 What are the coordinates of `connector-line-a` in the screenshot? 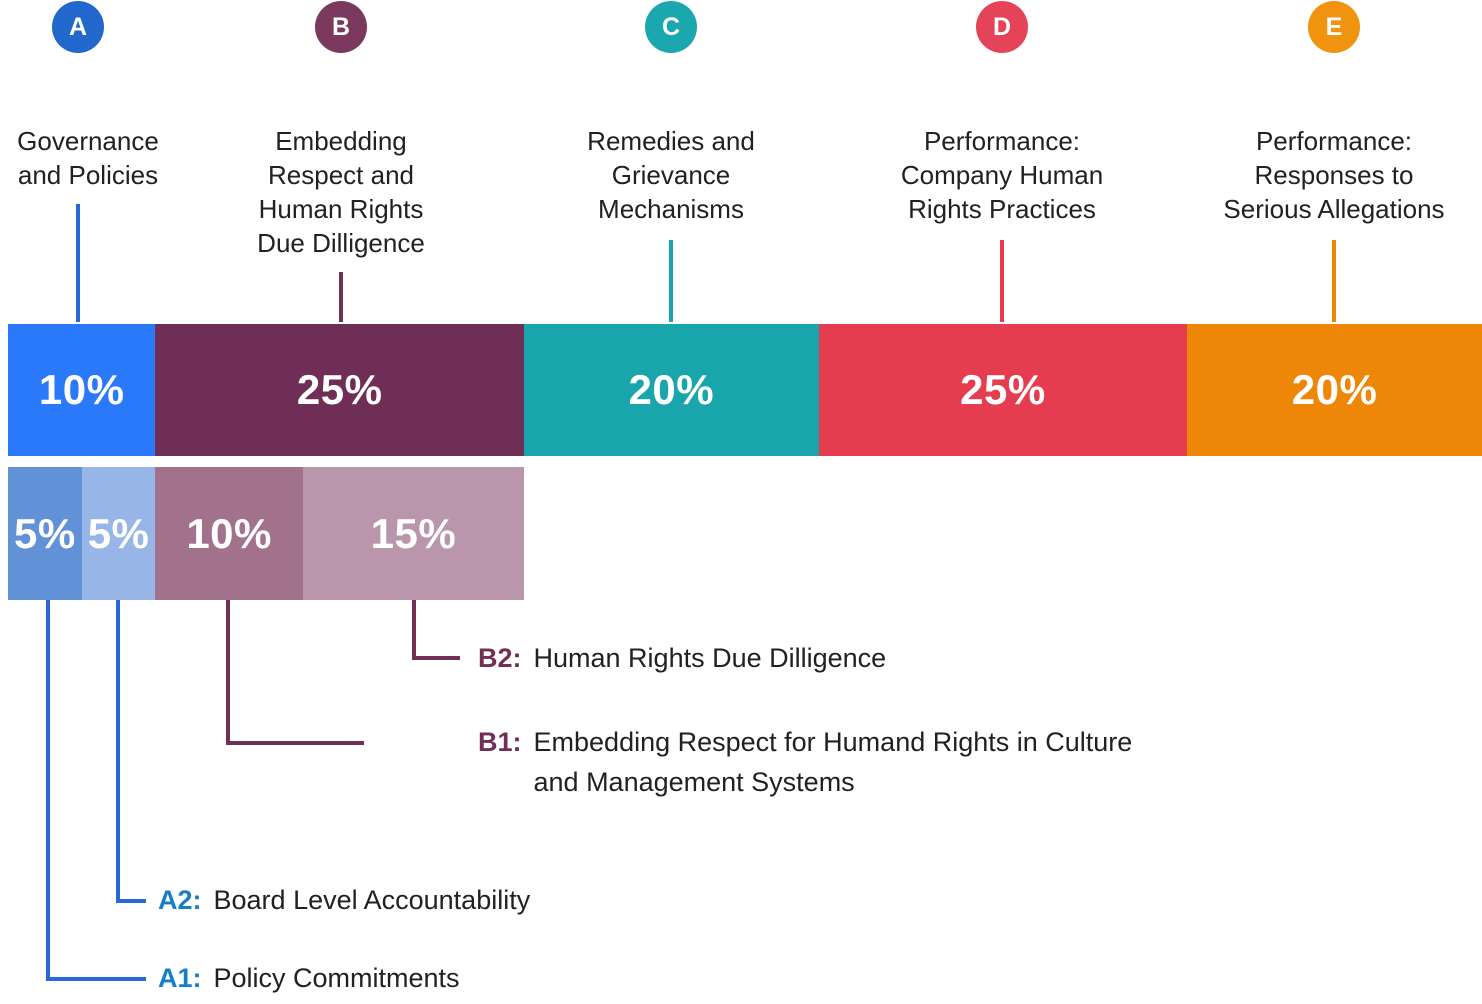 It's located at (78, 263).